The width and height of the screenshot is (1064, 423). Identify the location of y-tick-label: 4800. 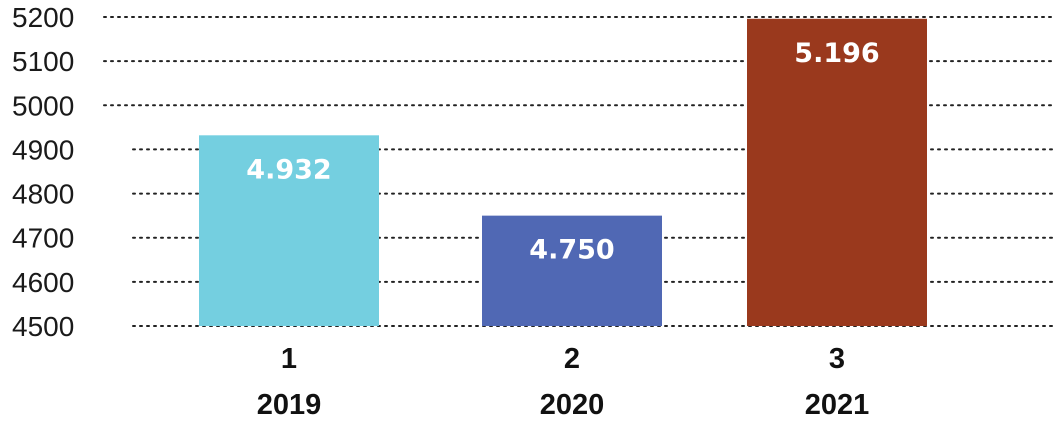
(43, 194).